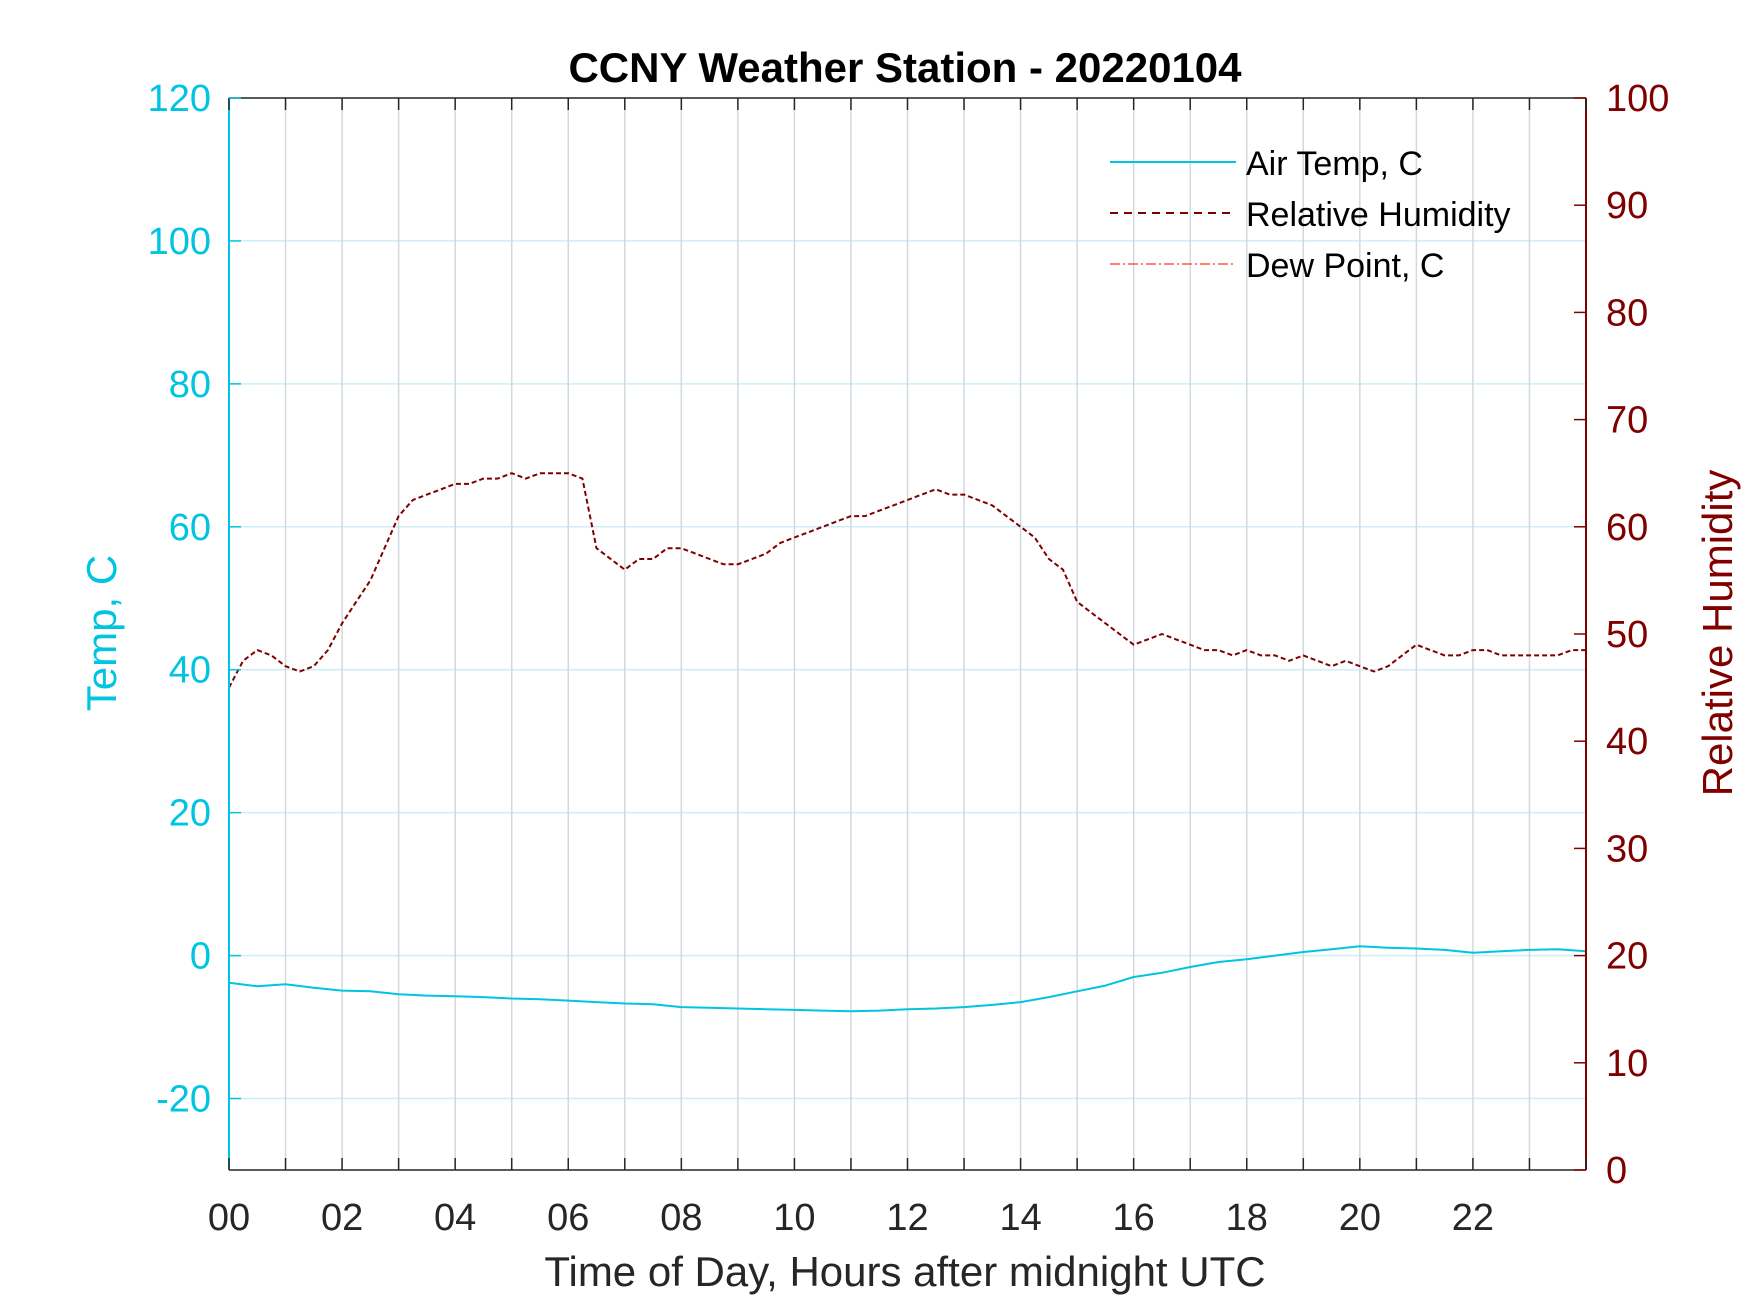 Image resolution: width=1750 pixels, height=1313 pixels. Describe the element at coordinates (1627, 206) in the screenshot. I see `y-right-tick-label: 90` at that location.